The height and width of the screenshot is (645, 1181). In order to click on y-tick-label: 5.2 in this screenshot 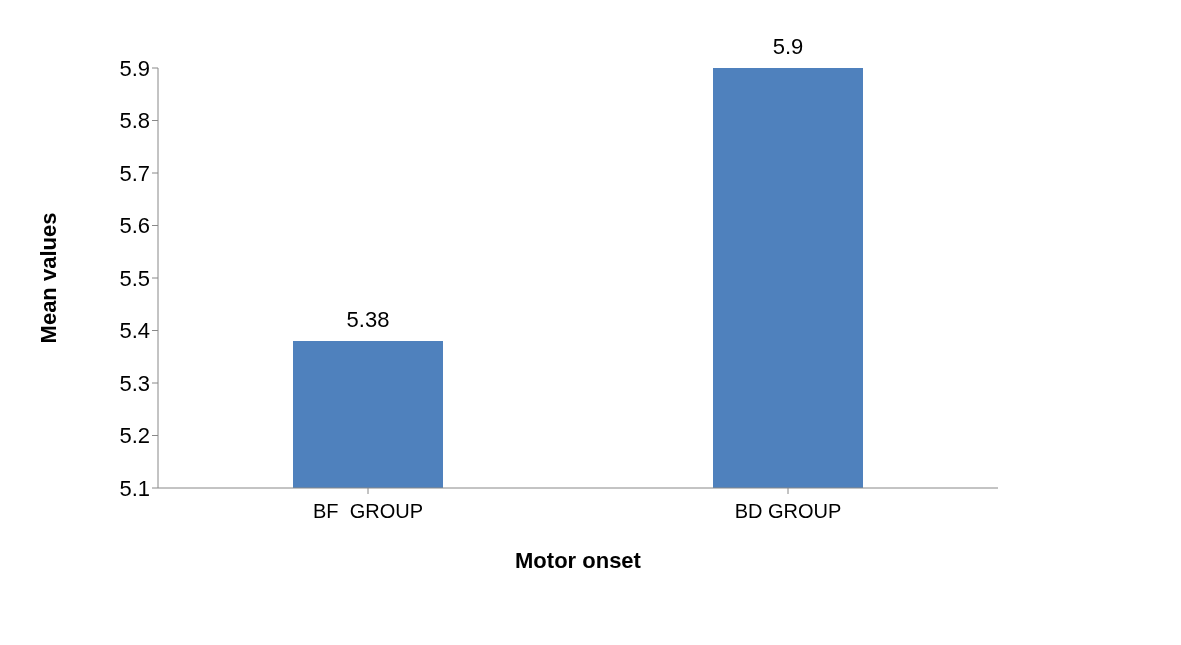, I will do `click(134, 436)`.